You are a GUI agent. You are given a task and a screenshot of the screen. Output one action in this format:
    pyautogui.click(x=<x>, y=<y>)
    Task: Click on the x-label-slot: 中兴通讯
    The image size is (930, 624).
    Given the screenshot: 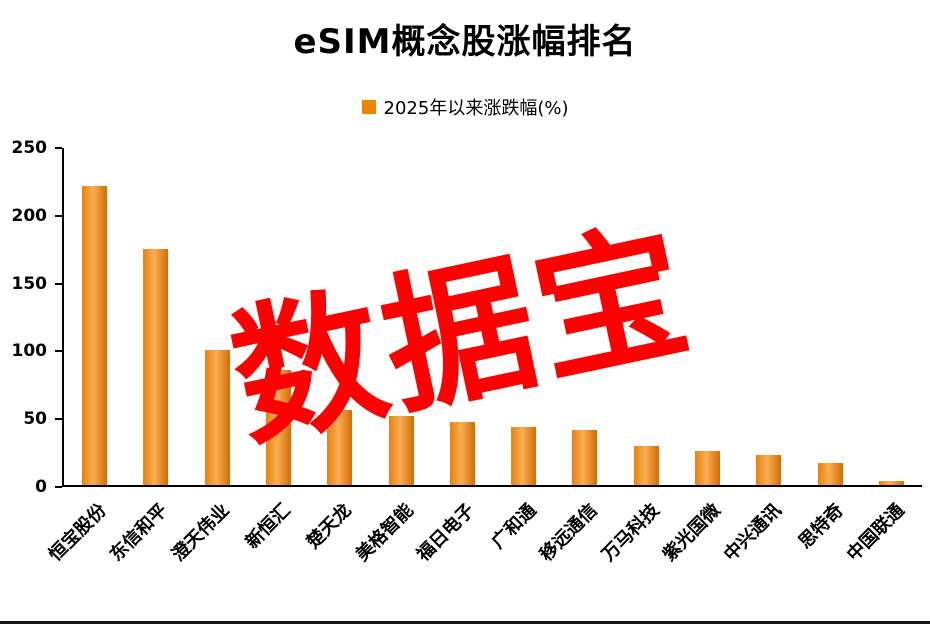 What is the action you would take?
    pyautogui.click(x=759, y=553)
    